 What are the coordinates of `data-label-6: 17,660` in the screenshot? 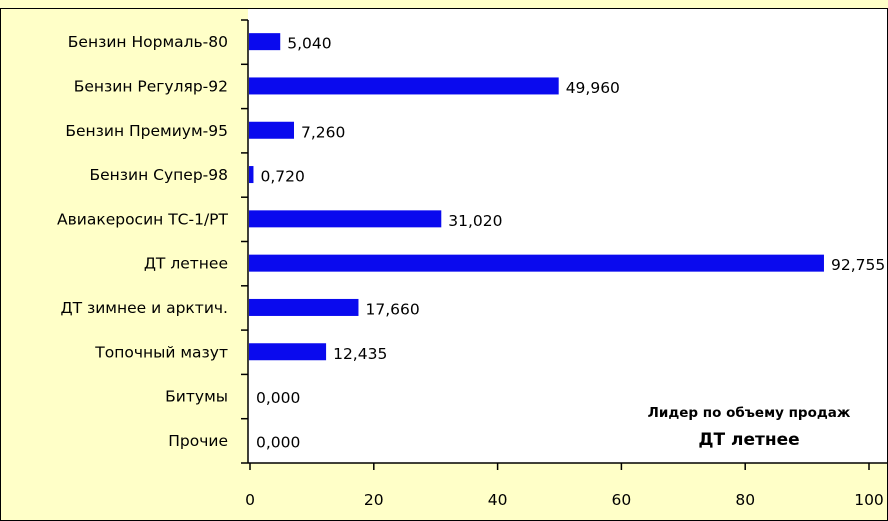 It's located at (392, 309).